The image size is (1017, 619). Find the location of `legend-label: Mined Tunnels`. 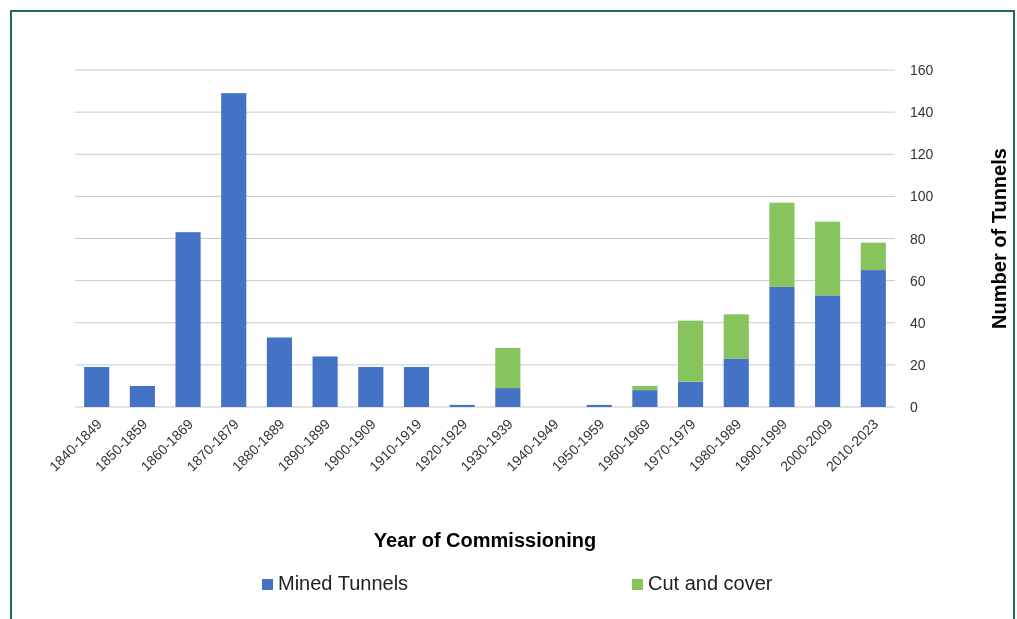

legend-label: Mined Tunnels is located at coordinates (343, 583).